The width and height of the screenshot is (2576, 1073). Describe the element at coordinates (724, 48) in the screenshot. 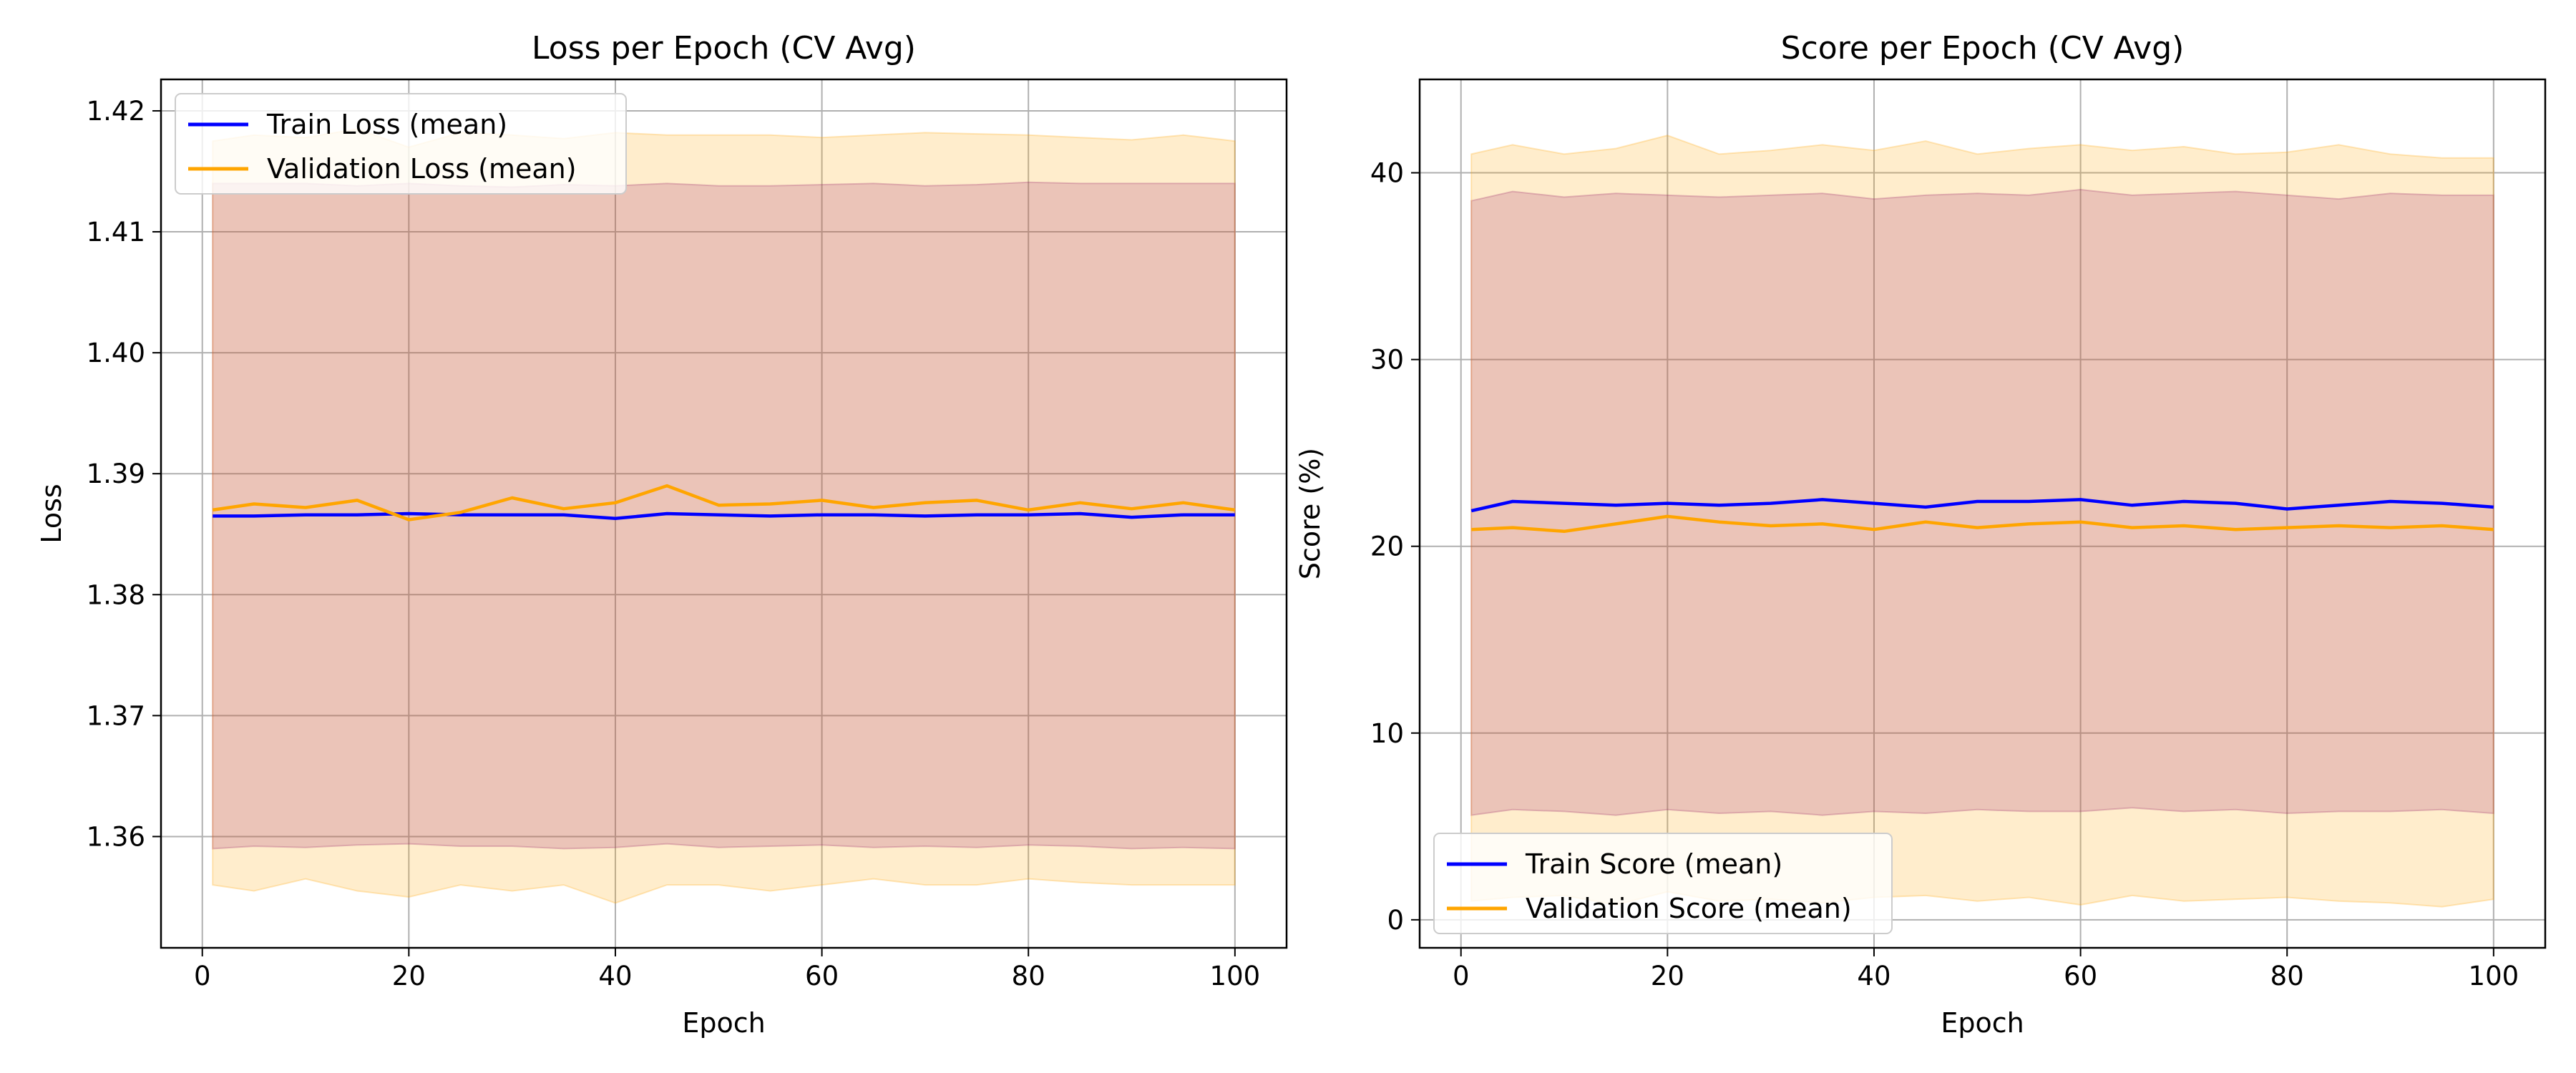

I see `loss-chart-title: Loss per Epoch (CV Avg)` at that location.